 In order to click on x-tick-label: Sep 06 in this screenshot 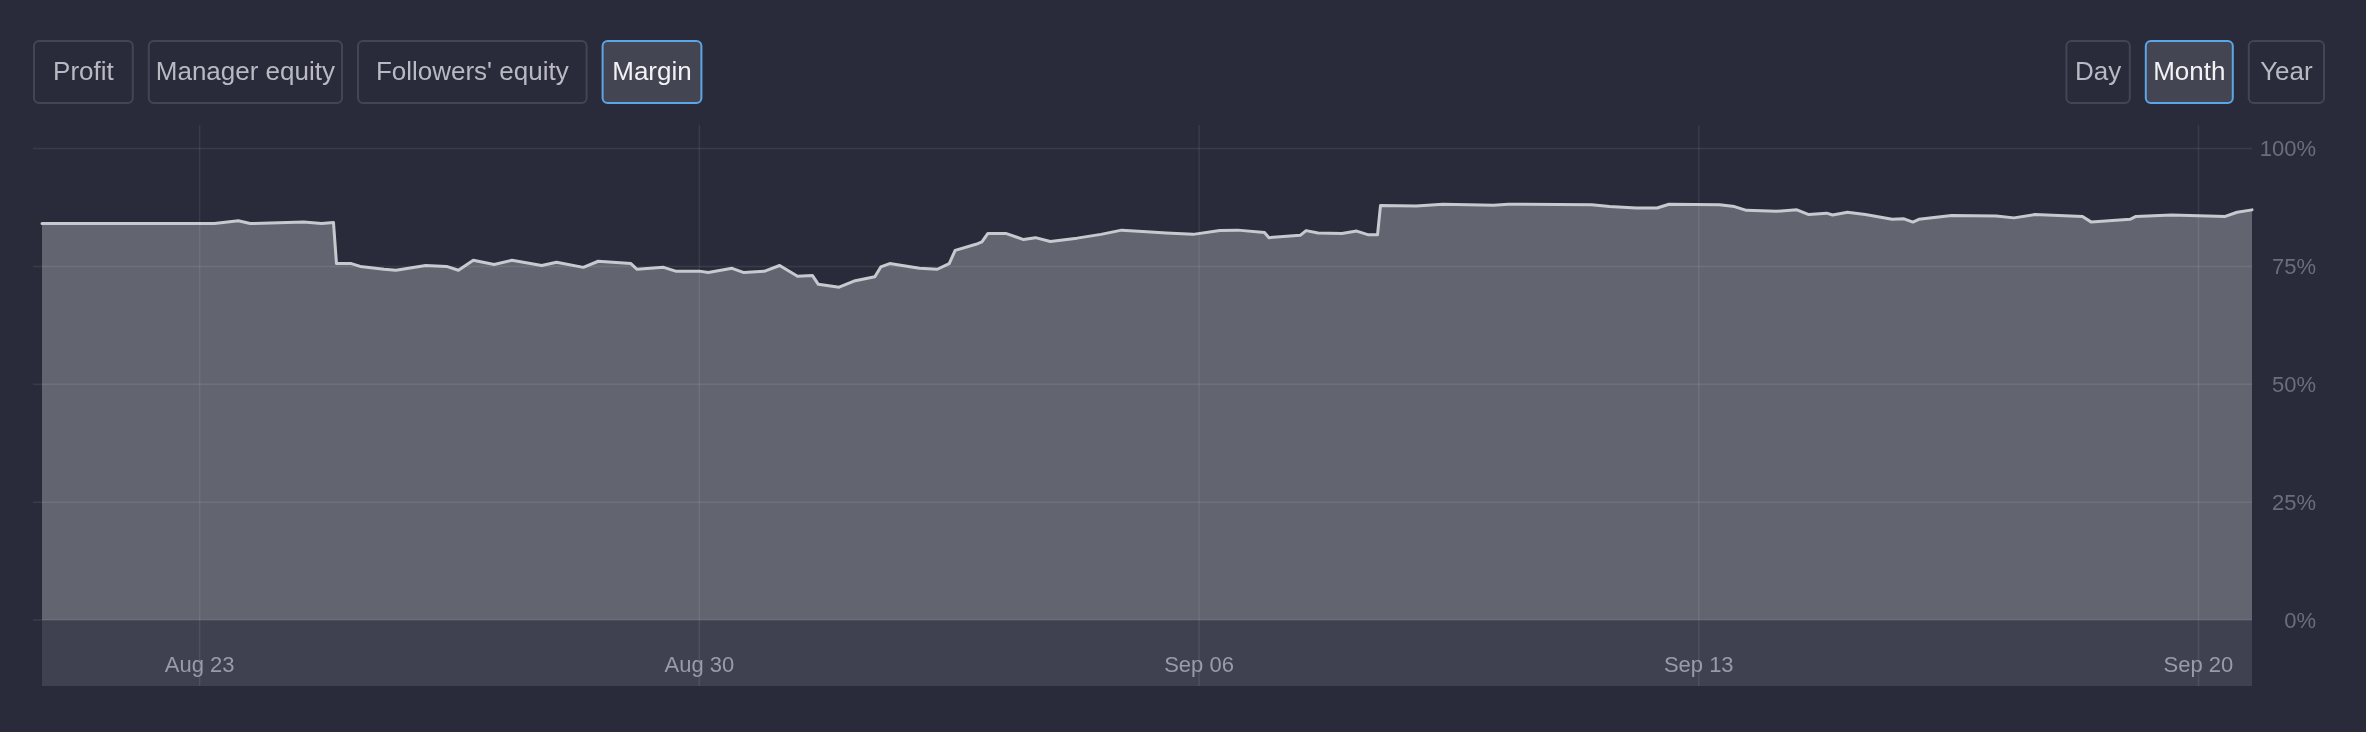, I will do `click(1199, 664)`.